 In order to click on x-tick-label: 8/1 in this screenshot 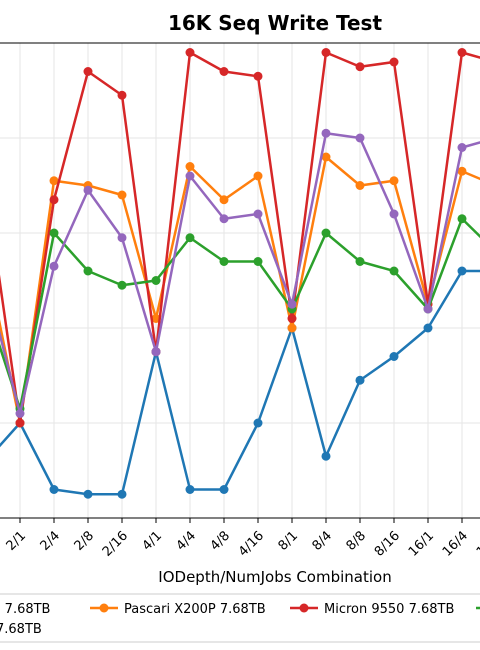, I will do `click(288, 540)`.